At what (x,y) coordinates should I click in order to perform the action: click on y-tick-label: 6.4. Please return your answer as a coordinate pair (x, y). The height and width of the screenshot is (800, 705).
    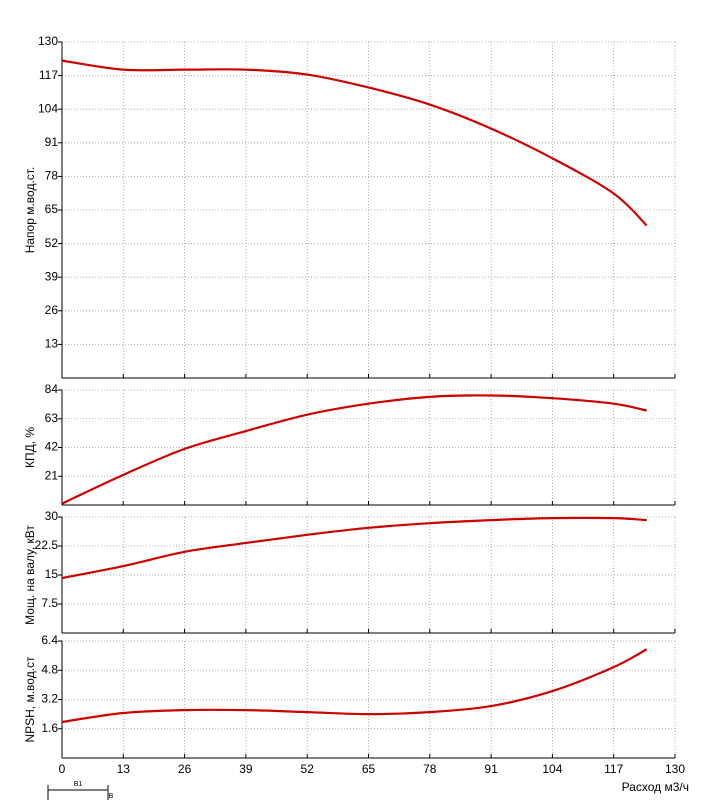
    Looking at the image, I should click on (49, 640).